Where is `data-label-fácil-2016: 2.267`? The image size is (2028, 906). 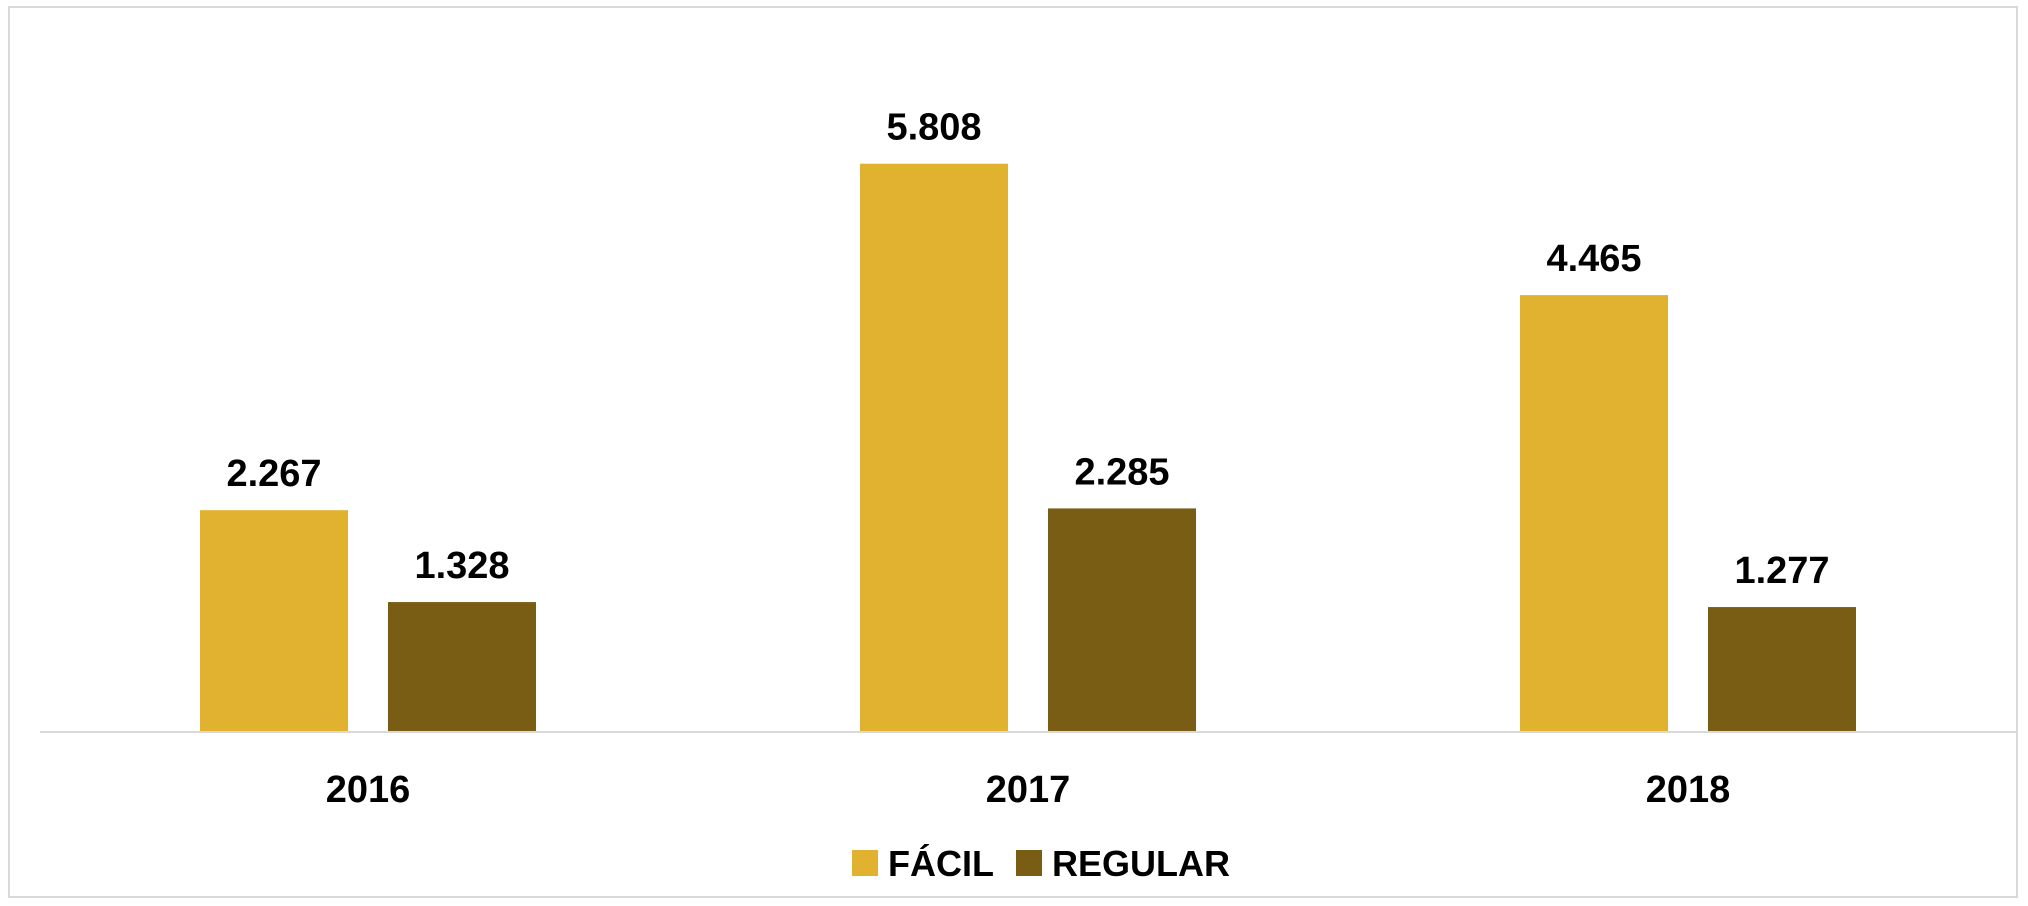 data-label-fácil-2016: 2.267 is located at coordinates (273, 474).